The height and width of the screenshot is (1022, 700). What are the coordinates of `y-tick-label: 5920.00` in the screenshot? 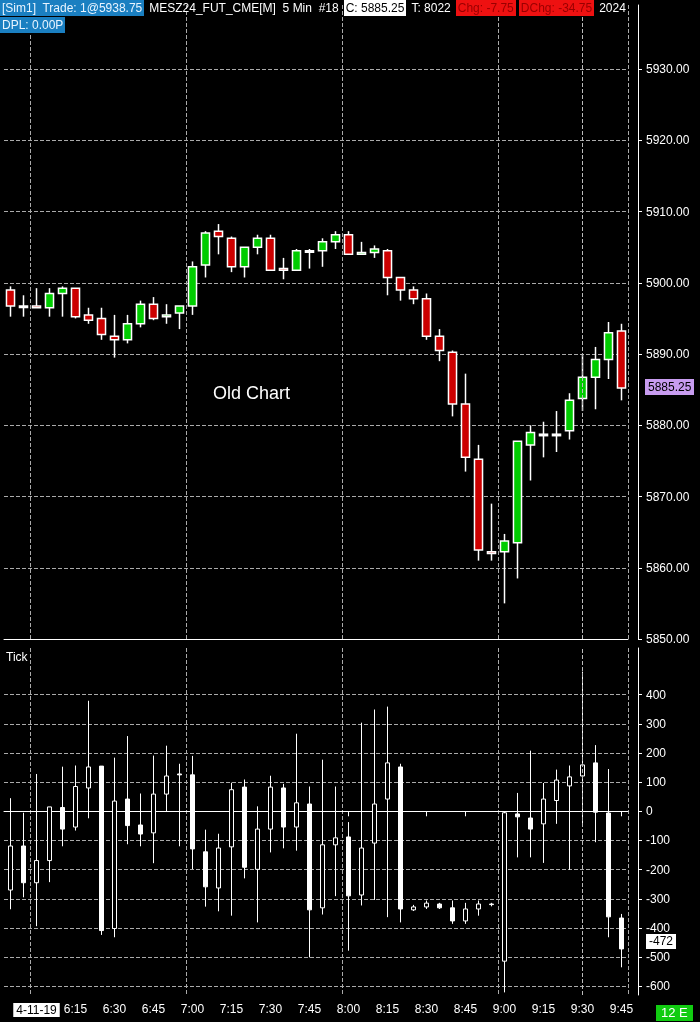 It's located at (668, 140).